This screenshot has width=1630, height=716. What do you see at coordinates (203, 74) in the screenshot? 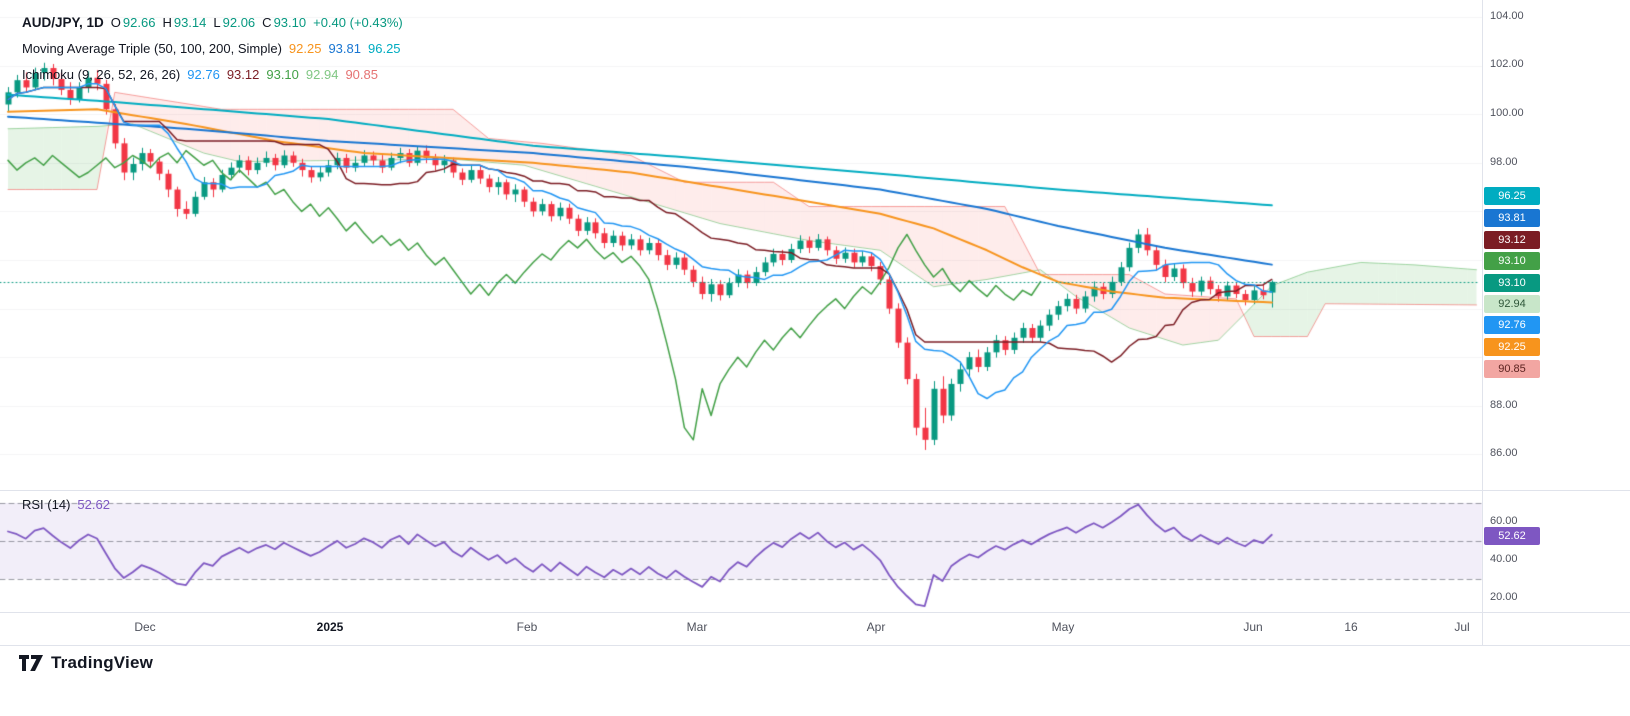
I see `tenkan-value: 92.76` at bounding box center [203, 74].